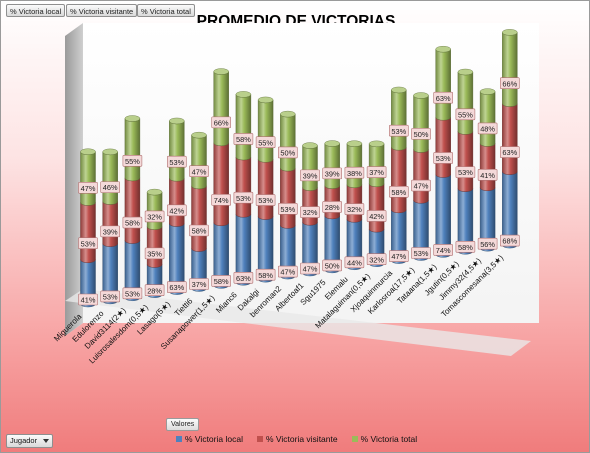  What do you see at coordinates (376, 172) in the screenshot?
I see `data-label: 37%` at bounding box center [376, 172].